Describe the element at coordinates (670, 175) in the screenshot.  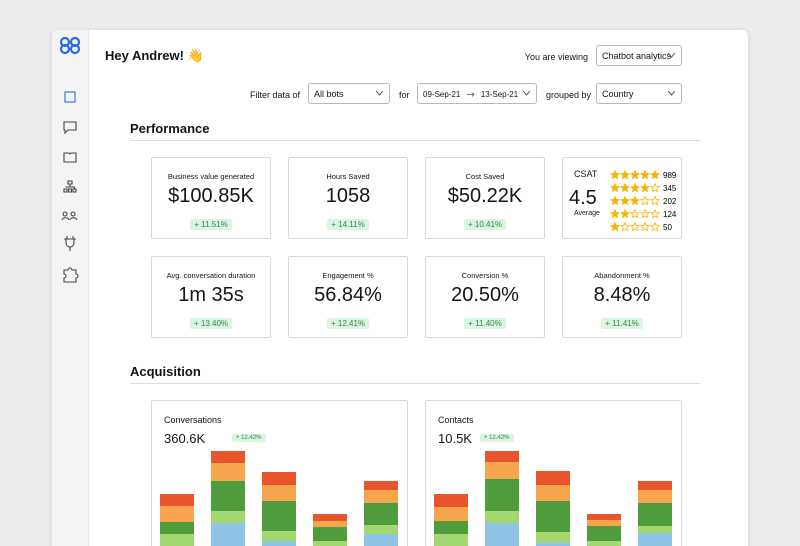
I see `rating-count: 989` at that location.